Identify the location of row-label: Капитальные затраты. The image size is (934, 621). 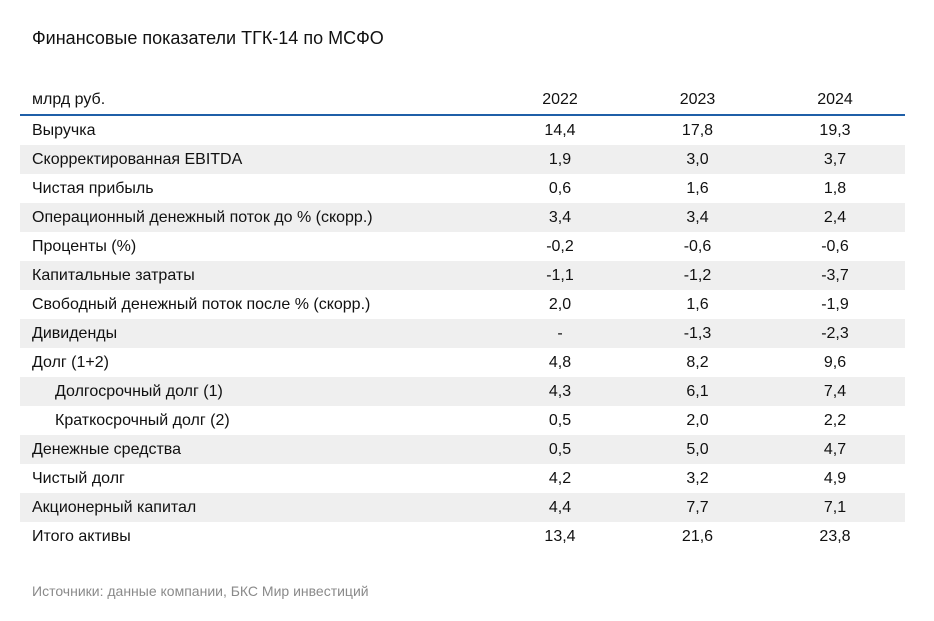
(113, 275).